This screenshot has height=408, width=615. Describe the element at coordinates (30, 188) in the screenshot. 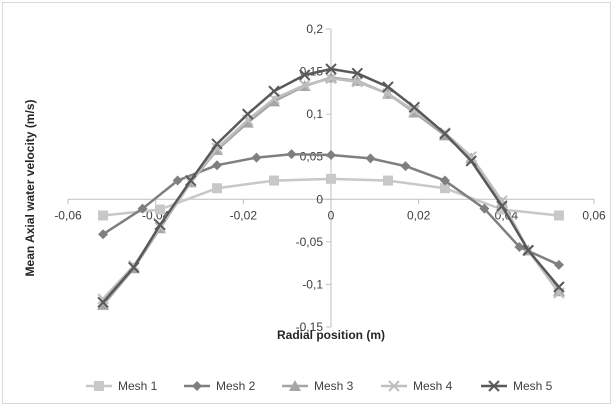

I see `y-axis-title: Mean Axial water velocity (m/s)` at that location.